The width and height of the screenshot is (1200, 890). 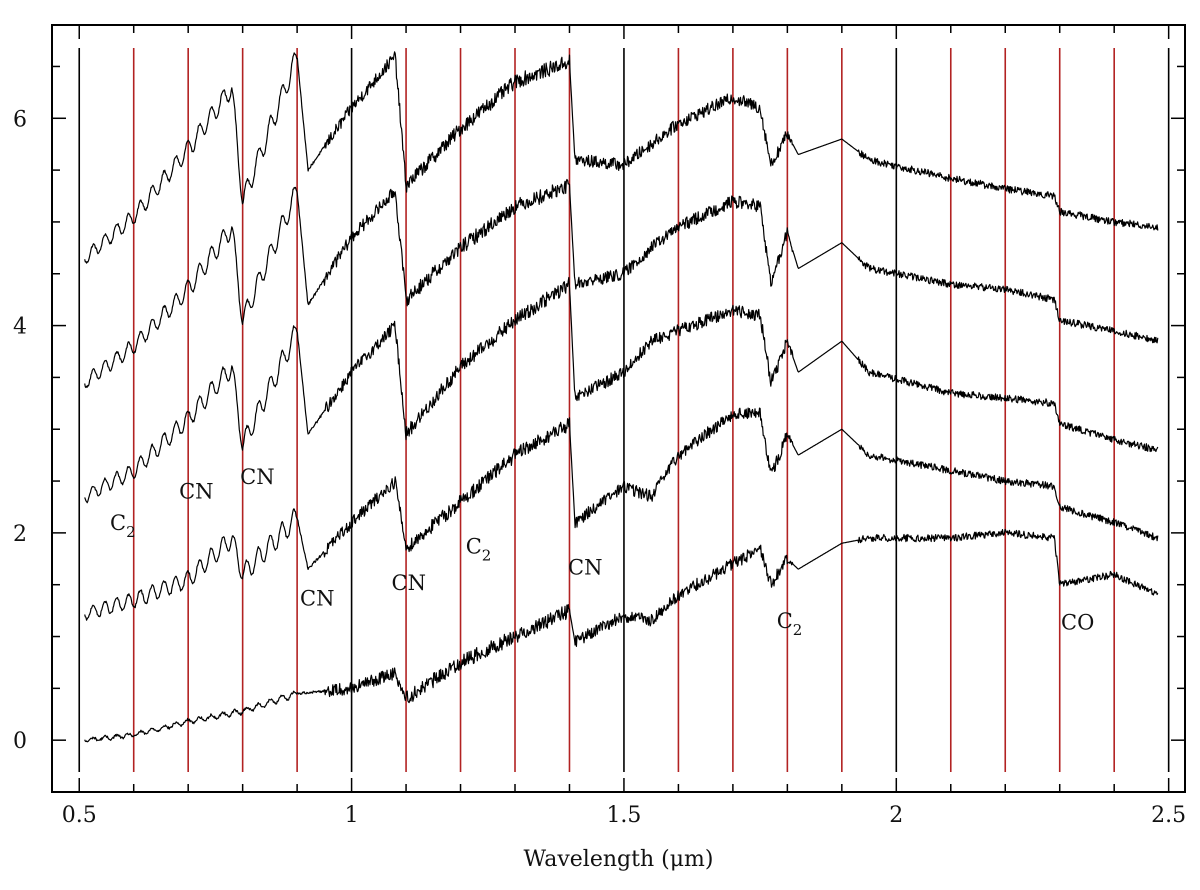 What do you see at coordinates (896, 815) in the screenshot?
I see `x-tick-label: 2` at bounding box center [896, 815].